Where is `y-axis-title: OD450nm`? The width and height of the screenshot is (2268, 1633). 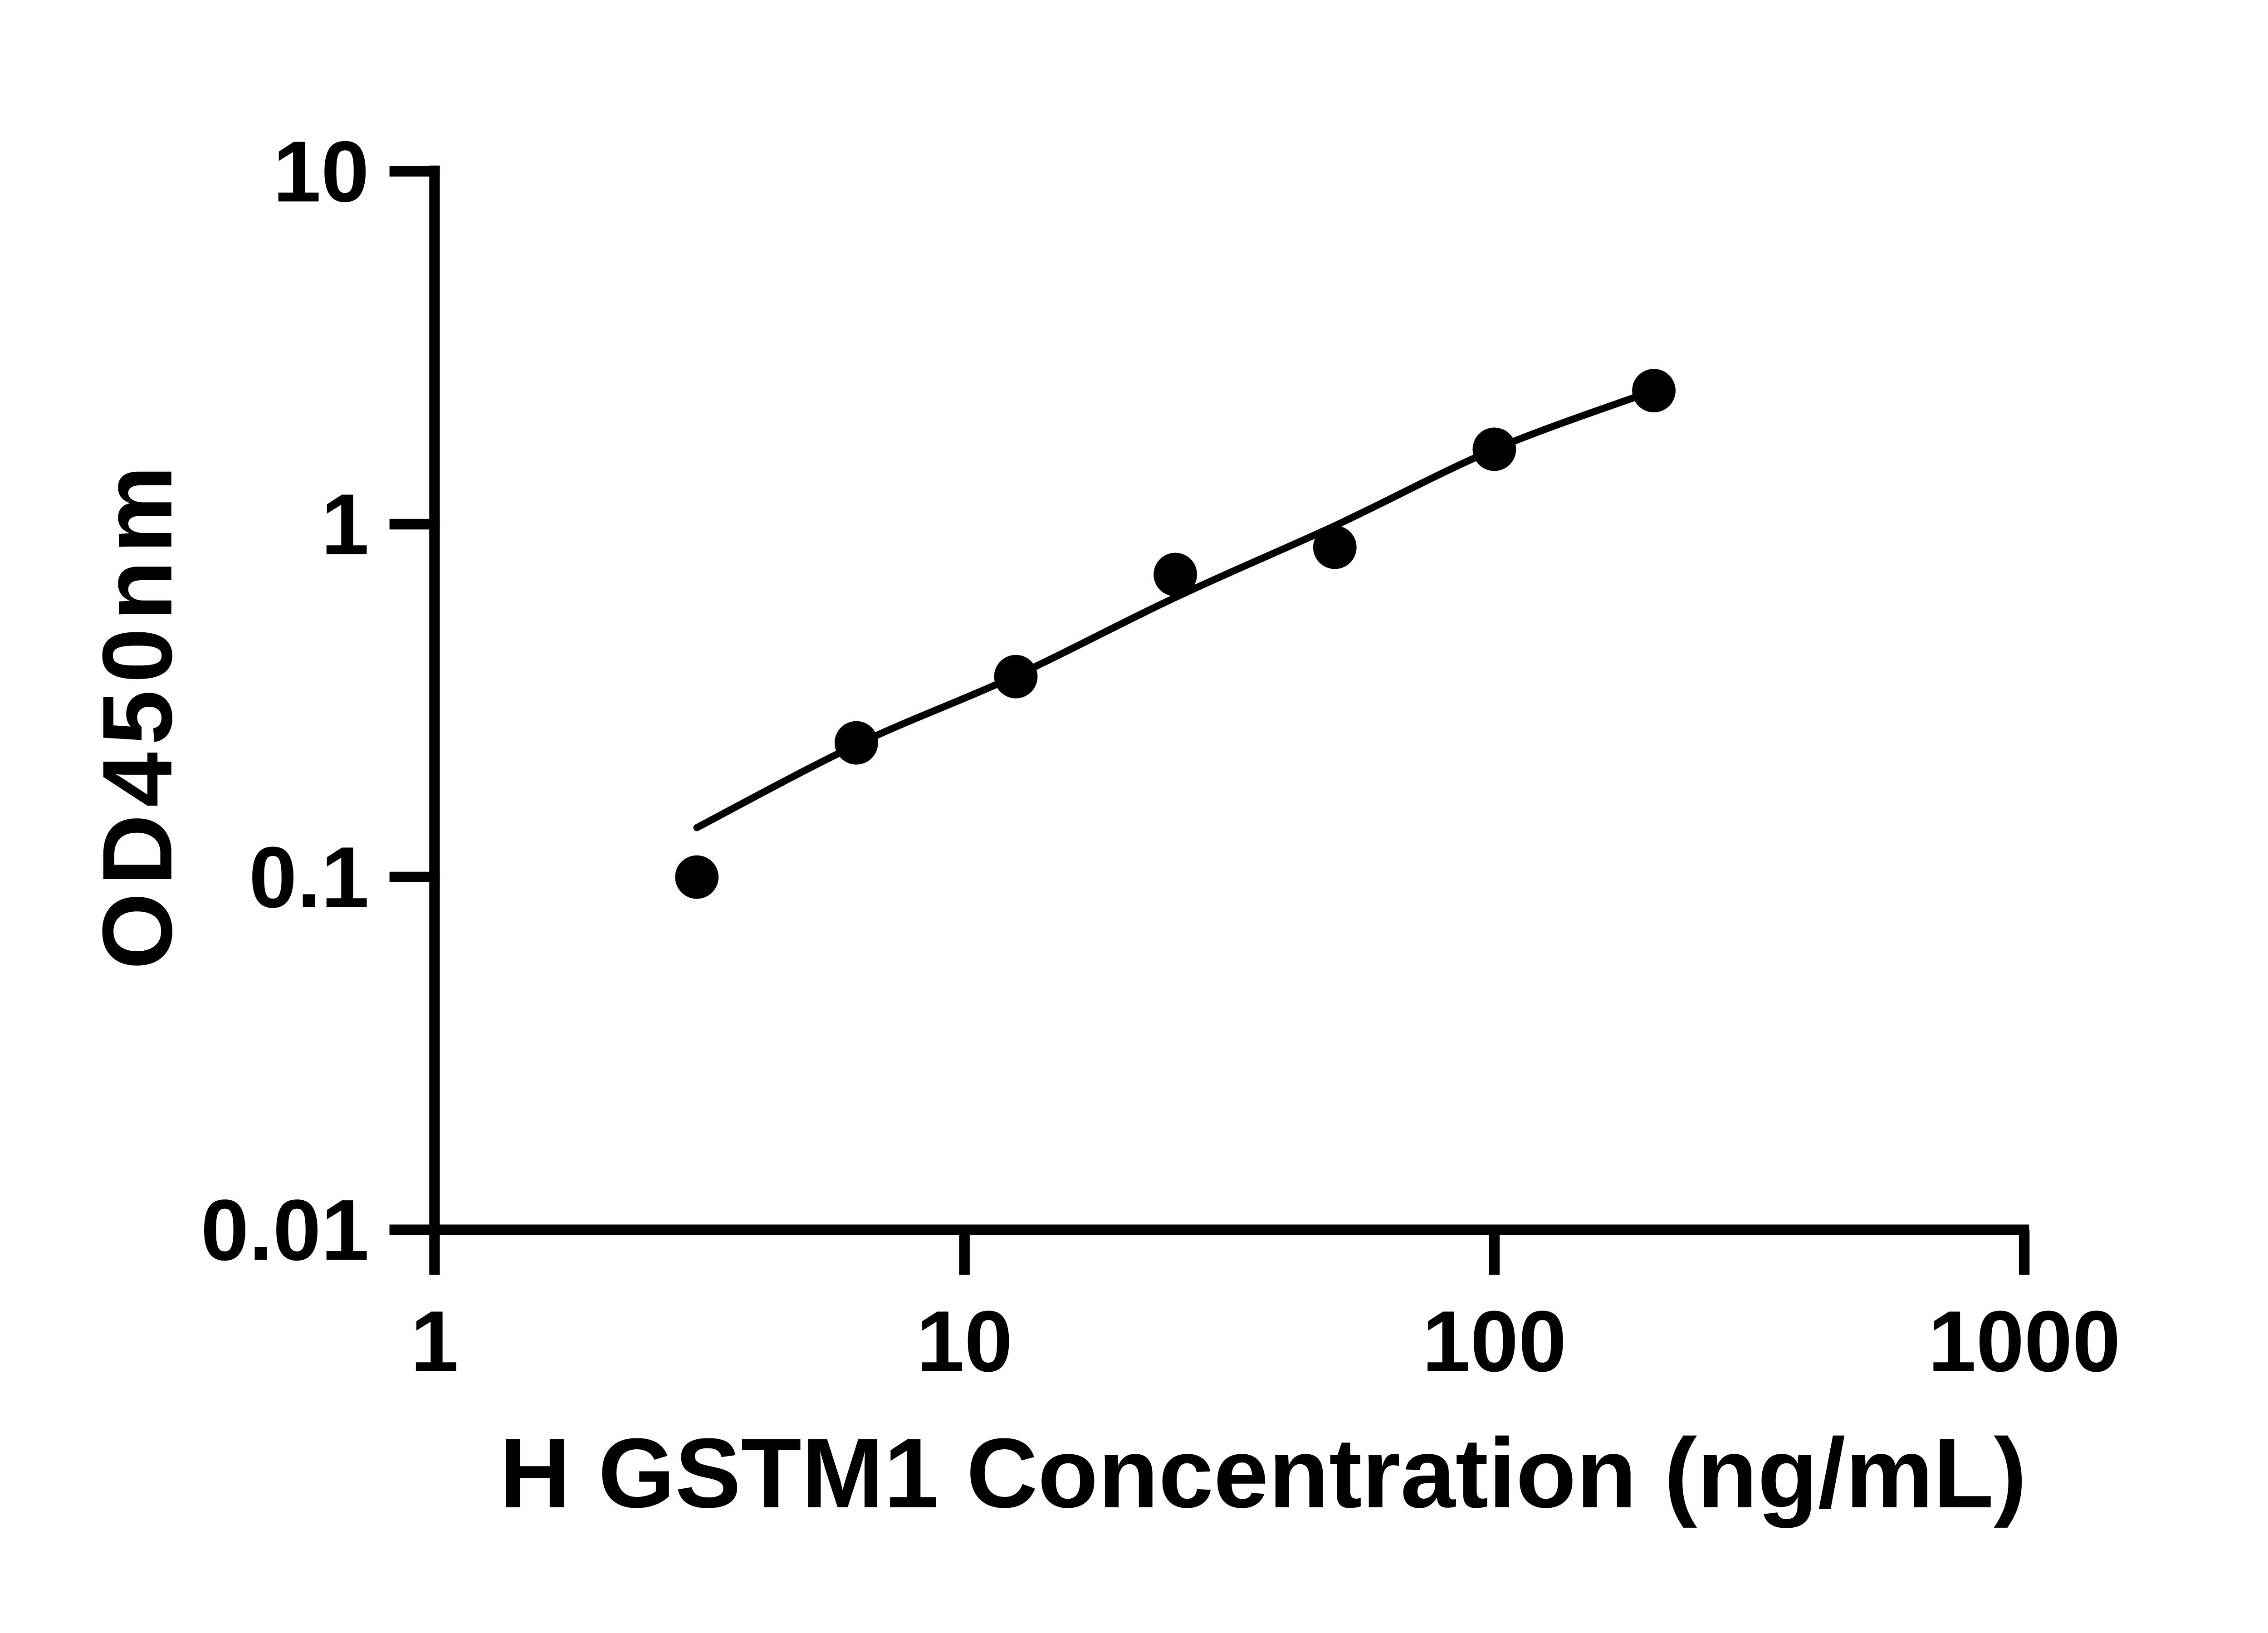 y-axis-title: OD450nm is located at coordinates (138, 714).